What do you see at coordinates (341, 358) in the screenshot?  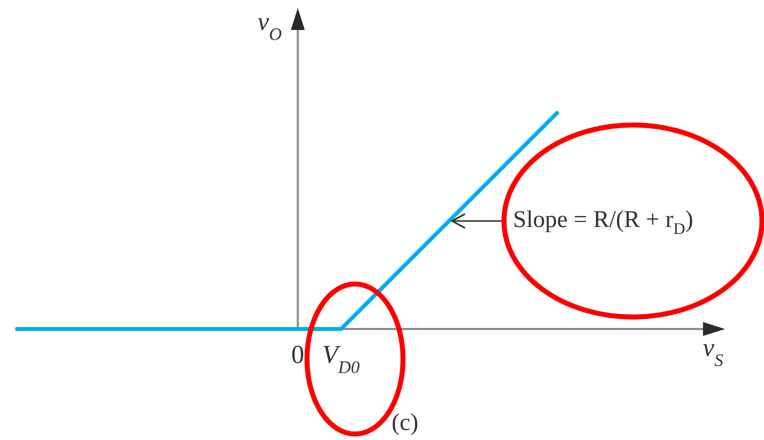 I see `x-tick-label: V$_{D0}$` at bounding box center [341, 358].